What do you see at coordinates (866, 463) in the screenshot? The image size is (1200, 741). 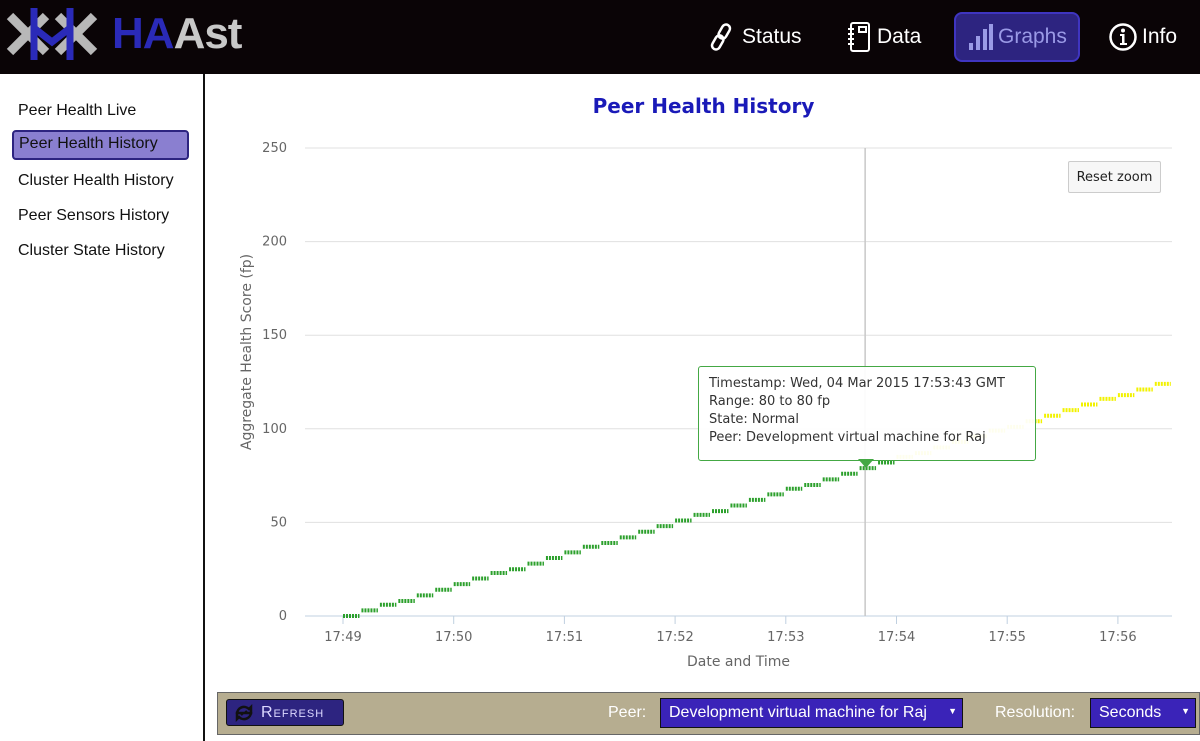 I see `tooltip-arrow` at bounding box center [866, 463].